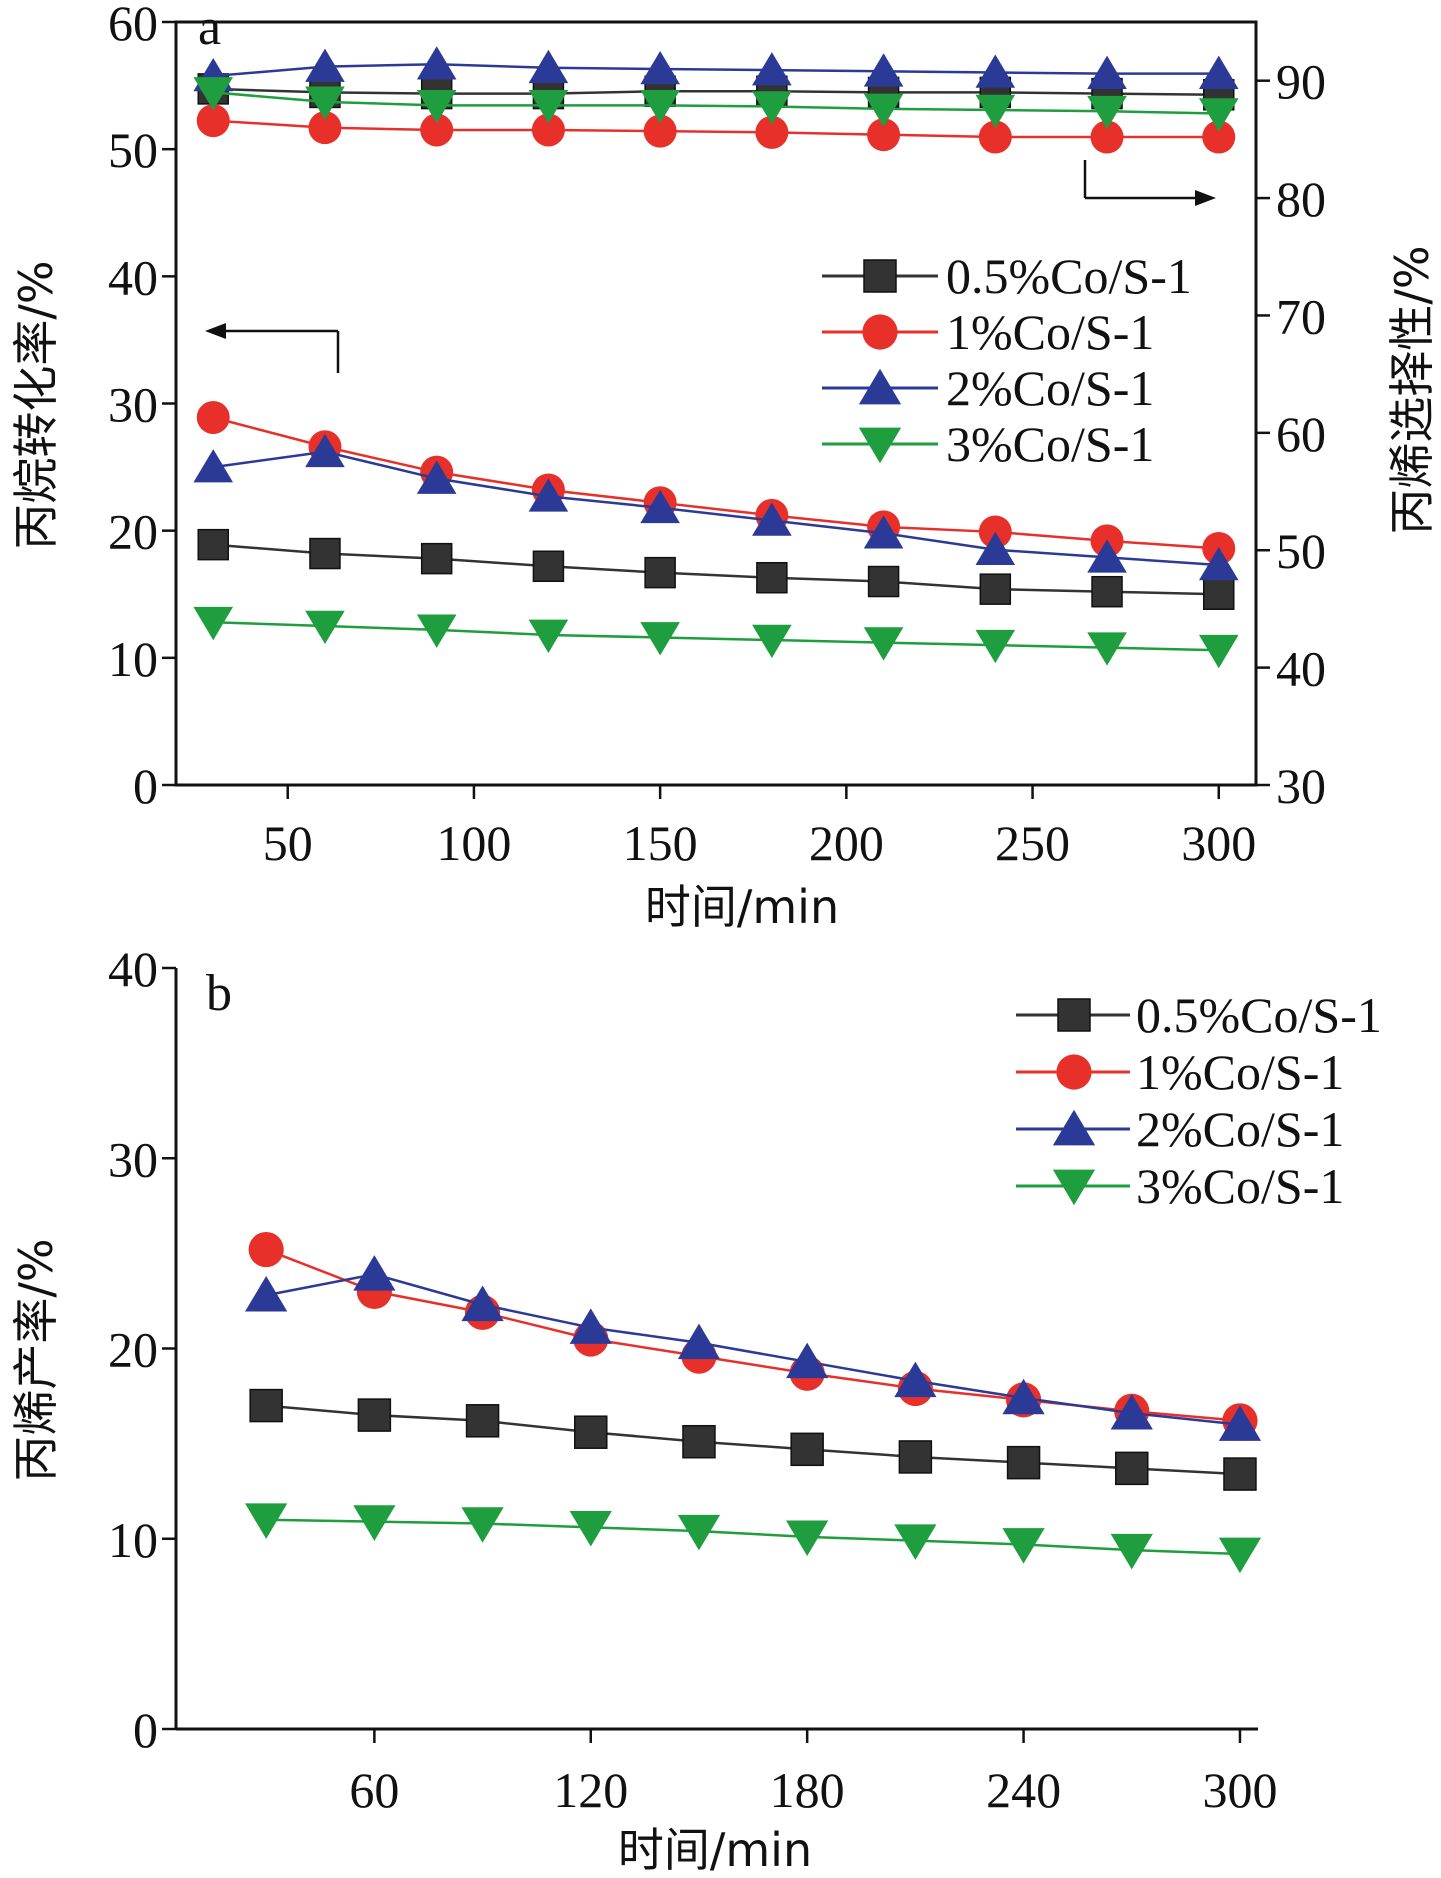 The image size is (1441, 1878). I want to click on panel-a-right-yaxis-title: 丙烯选择性/%, so click(1412, 389).